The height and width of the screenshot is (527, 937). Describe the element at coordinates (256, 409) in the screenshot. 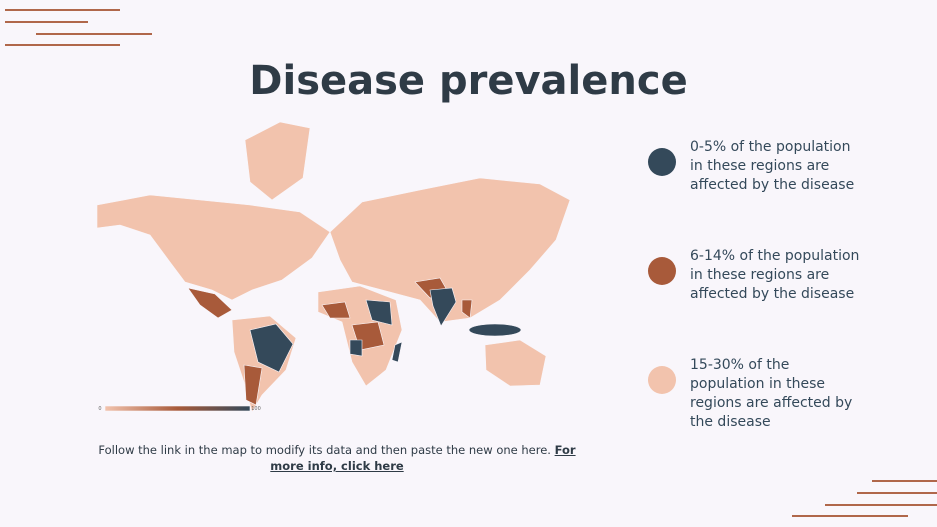

I see `scale-max: 100` at that location.